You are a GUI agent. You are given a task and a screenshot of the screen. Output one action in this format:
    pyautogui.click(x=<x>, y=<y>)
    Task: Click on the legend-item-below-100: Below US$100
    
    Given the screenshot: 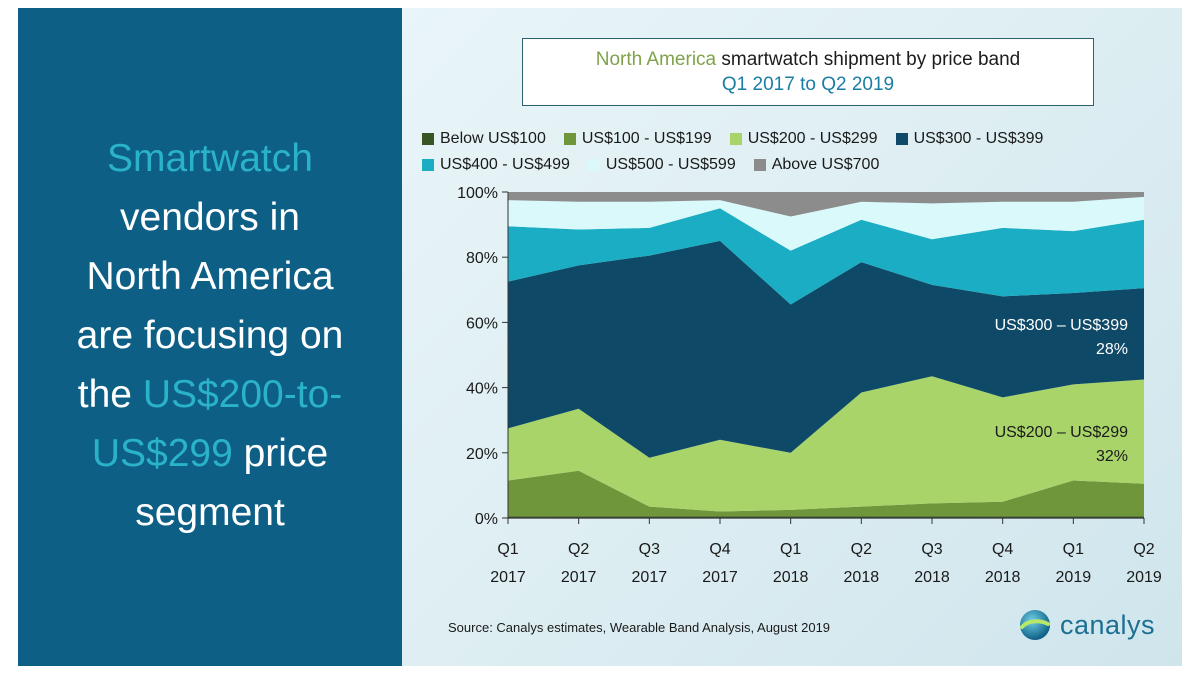 What is the action you would take?
    pyautogui.click(x=484, y=139)
    